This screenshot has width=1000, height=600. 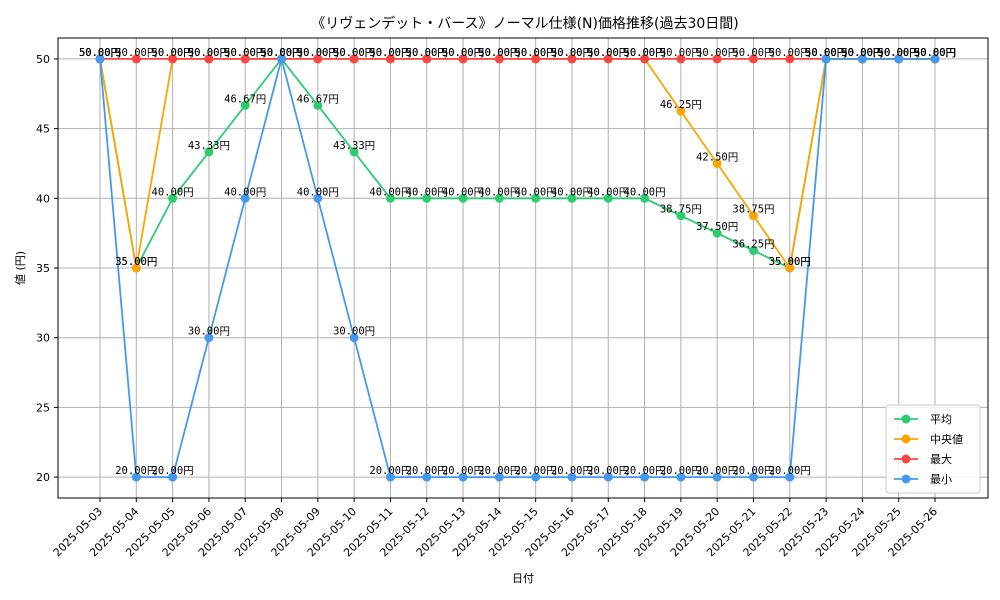 I want to click on data-label: 35.00円, so click(x=136, y=262).